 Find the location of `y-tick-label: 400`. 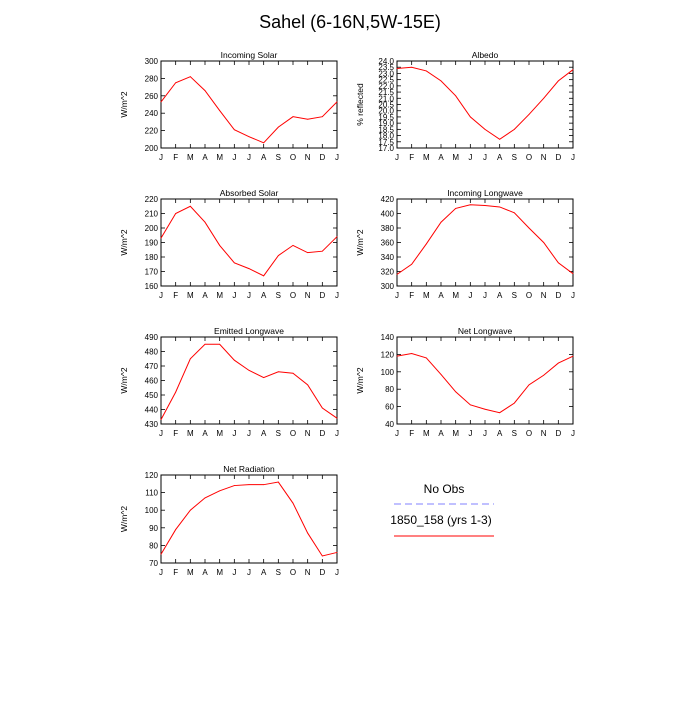

y-tick-label: 400 is located at coordinates (388, 214).